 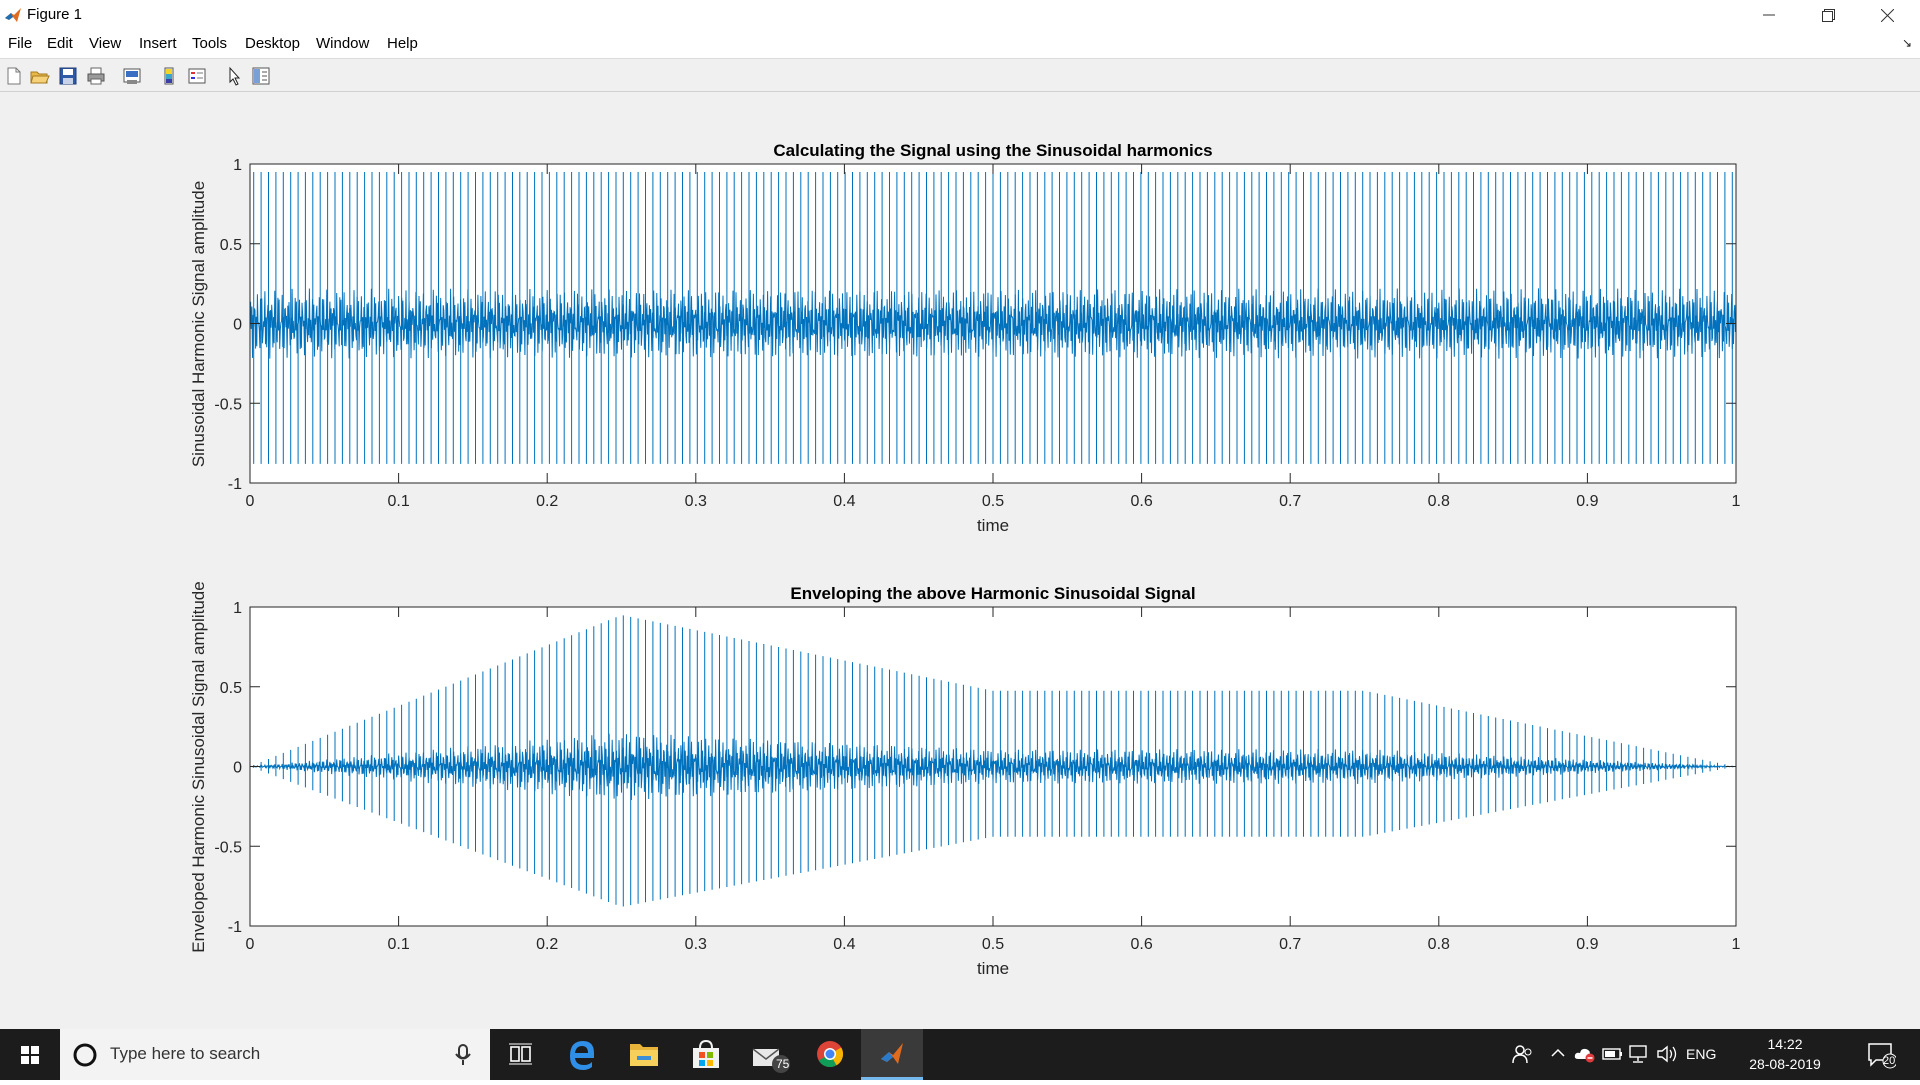 I want to click on title-bar: Figure 1, so click(x=960, y=15).